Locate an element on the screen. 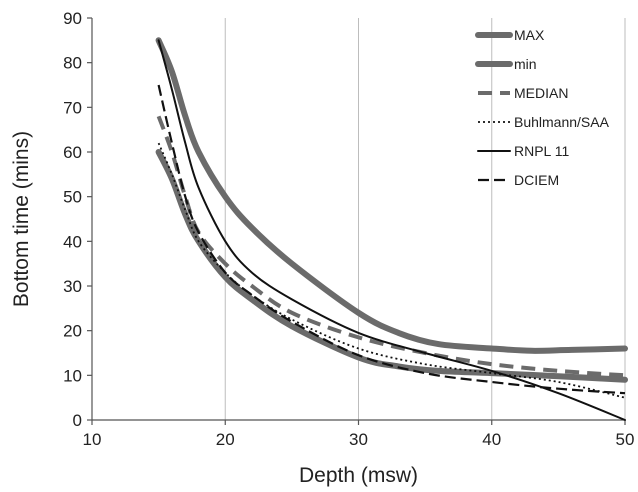 The width and height of the screenshot is (638, 492). x-tick-label: 50 is located at coordinates (625, 439).